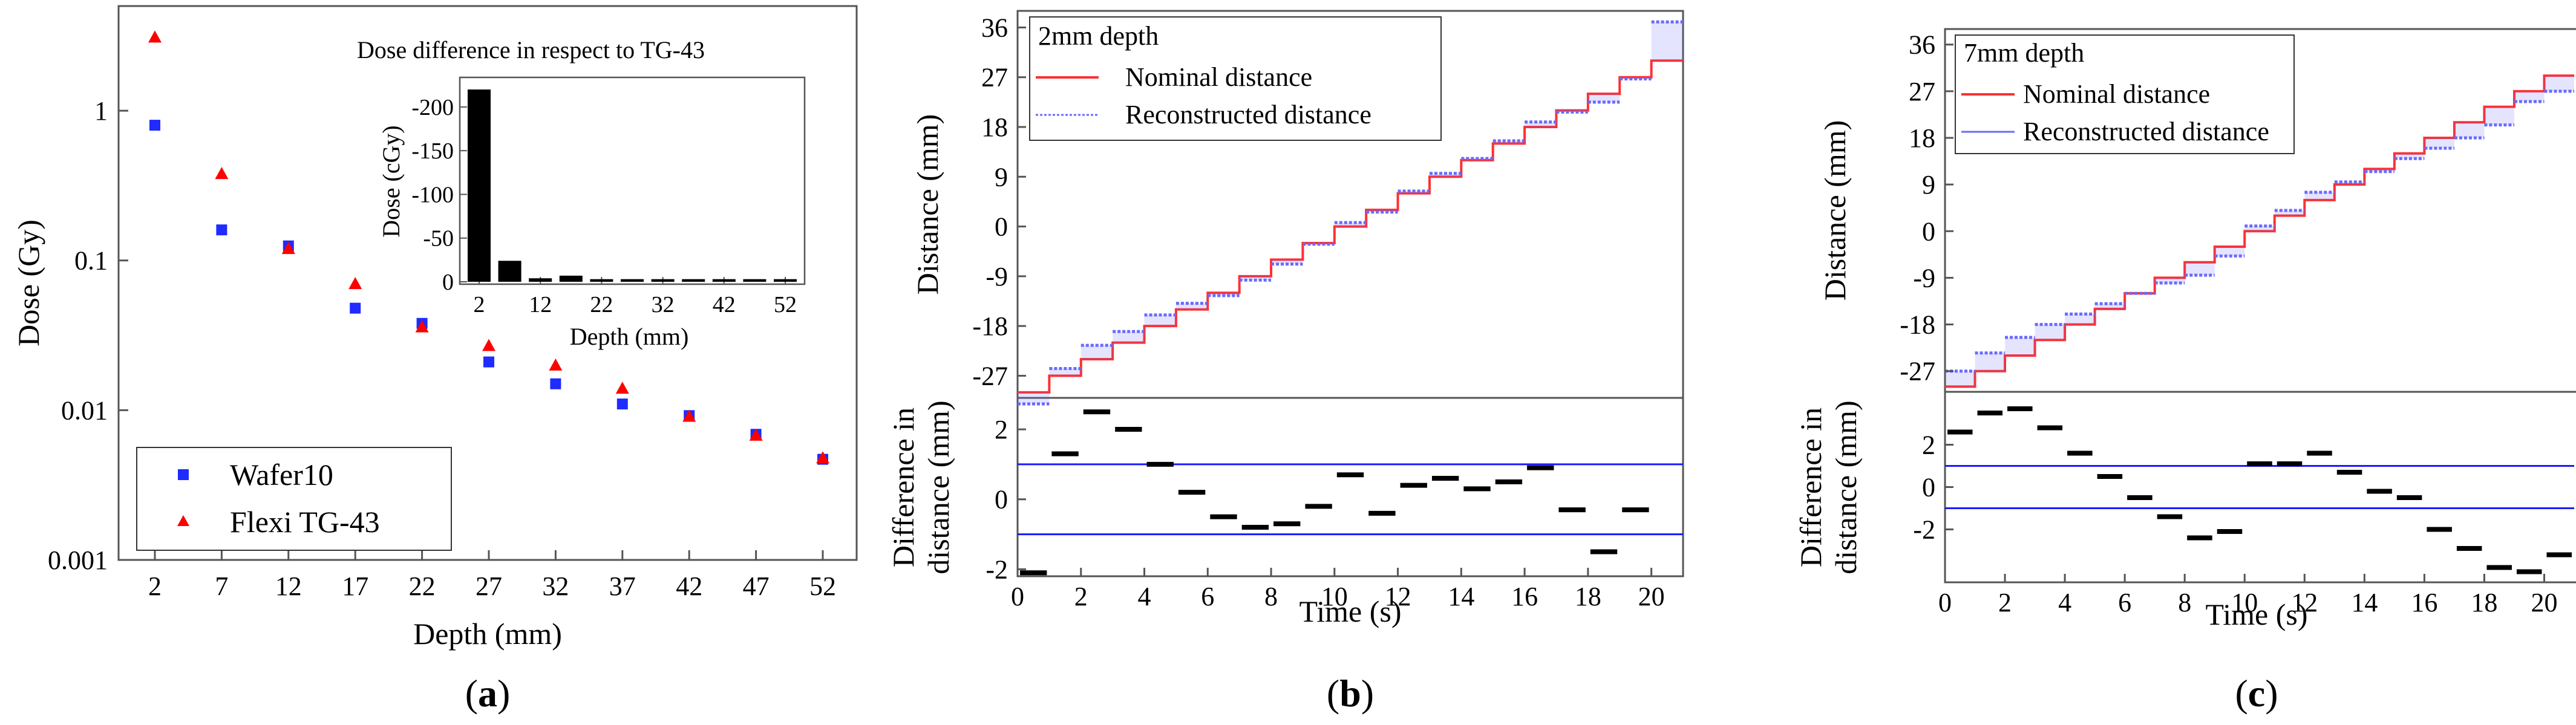 The height and width of the screenshot is (725, 2576). What do you see at coordinates (997, 569) in the screenshot?
I see `bottom-y-tick-label: -2` at bounding box center [997, 569].